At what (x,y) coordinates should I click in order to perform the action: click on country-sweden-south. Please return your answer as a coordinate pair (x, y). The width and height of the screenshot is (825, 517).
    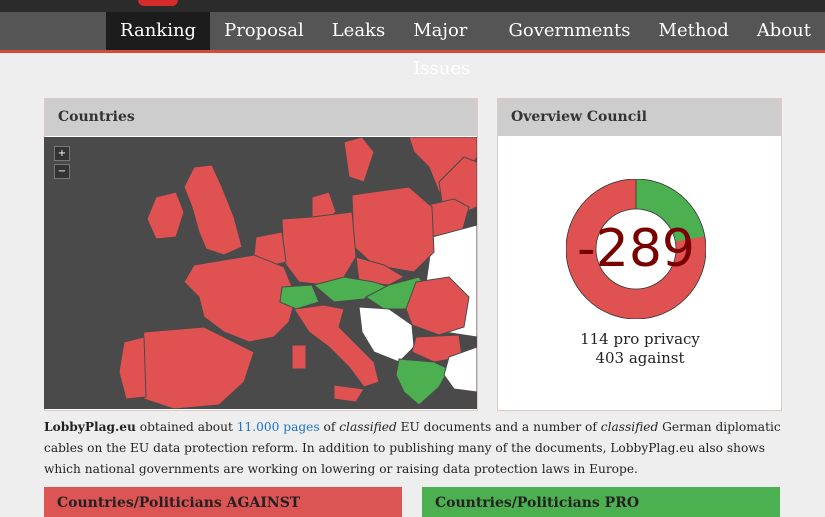
    Looking at the image, I should click on (359, 160).